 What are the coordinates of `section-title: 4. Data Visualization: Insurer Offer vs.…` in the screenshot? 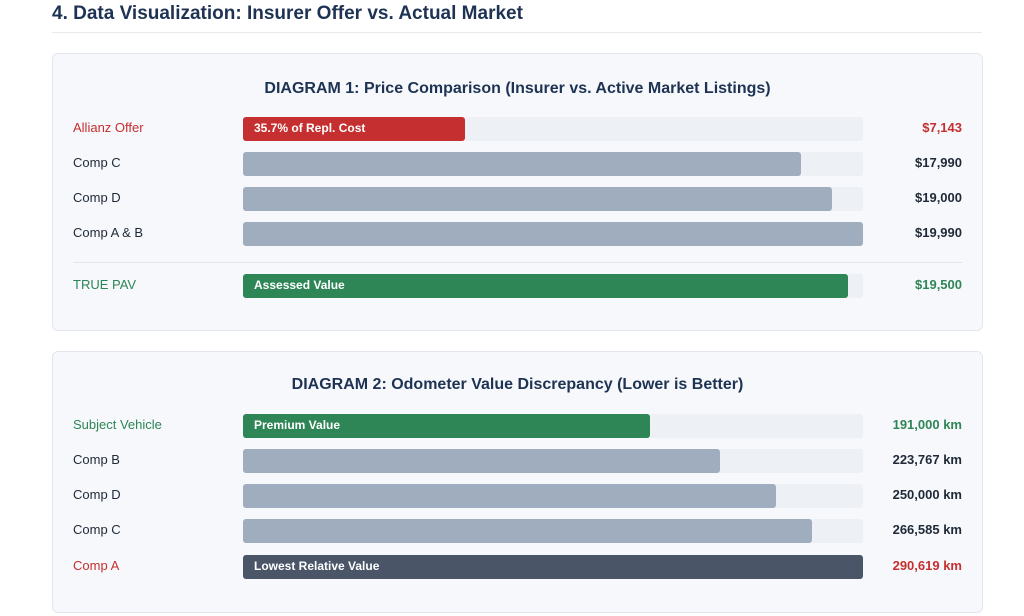 It's located at (287, 13).